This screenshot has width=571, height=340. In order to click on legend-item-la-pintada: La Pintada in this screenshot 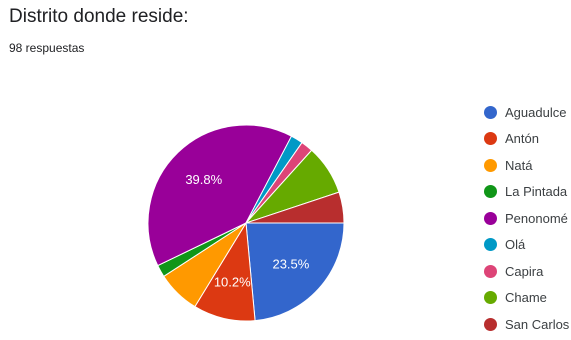, I will do `click(526, 192)`.